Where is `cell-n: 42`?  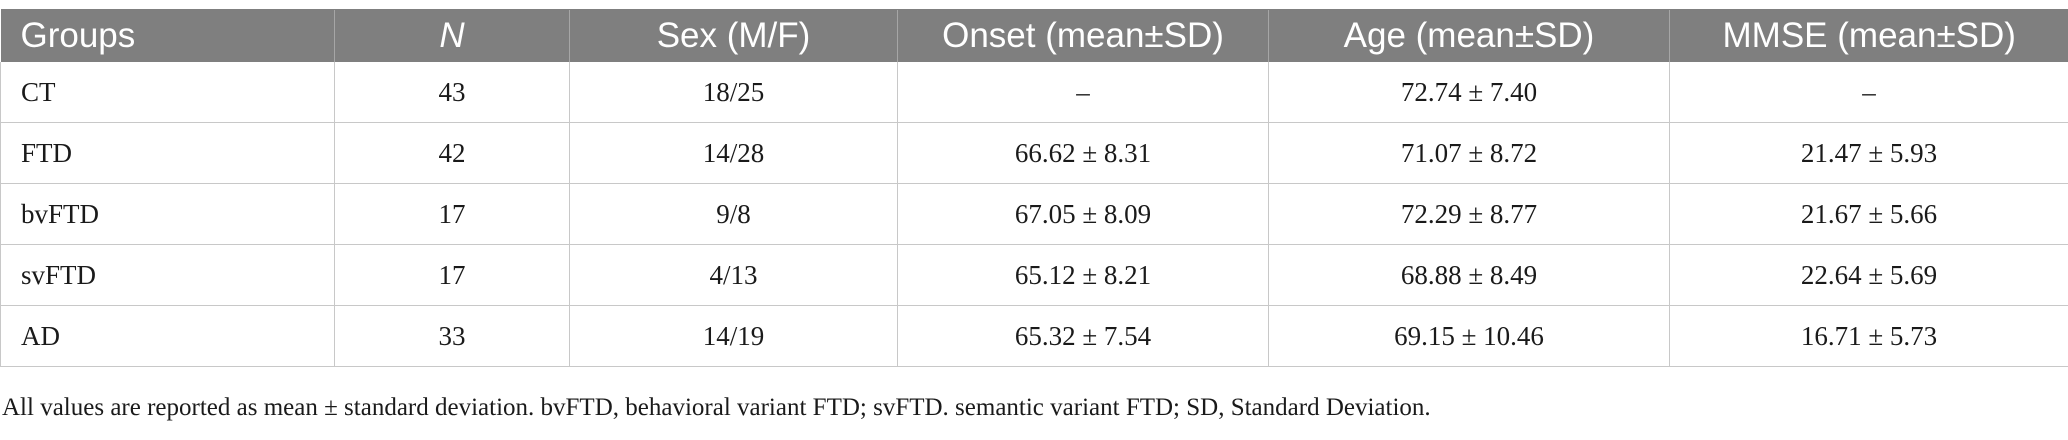
cell-n: 42 is located at coordinates (452, 153).